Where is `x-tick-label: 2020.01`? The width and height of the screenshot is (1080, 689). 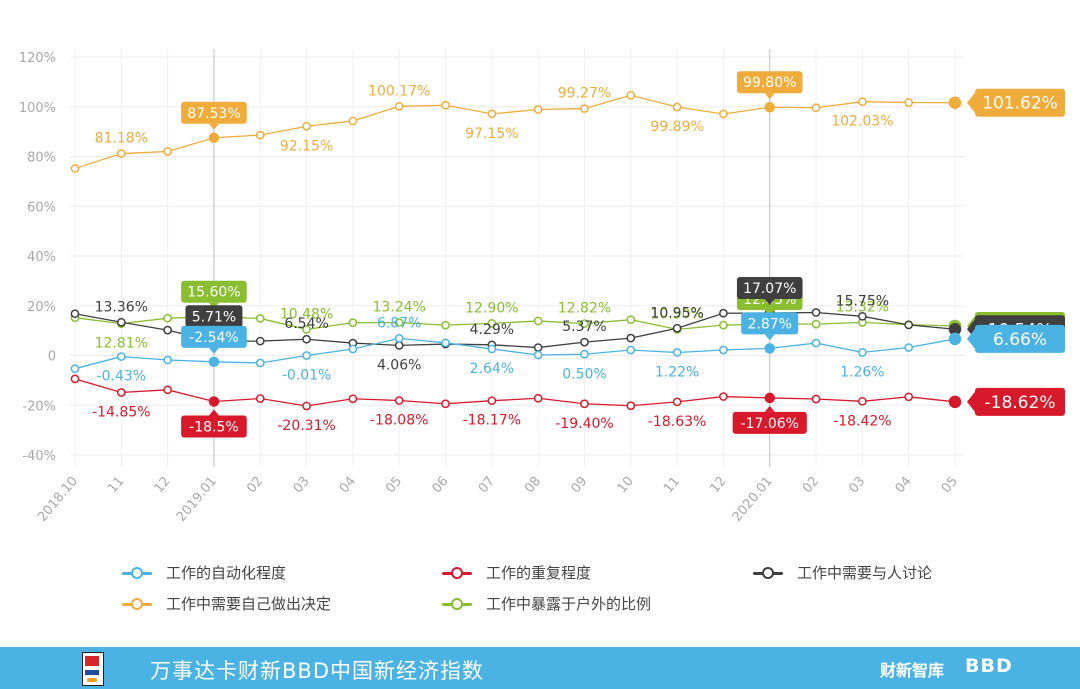
x-tick-label: 2020.01 is located at coordinates (753, 499).